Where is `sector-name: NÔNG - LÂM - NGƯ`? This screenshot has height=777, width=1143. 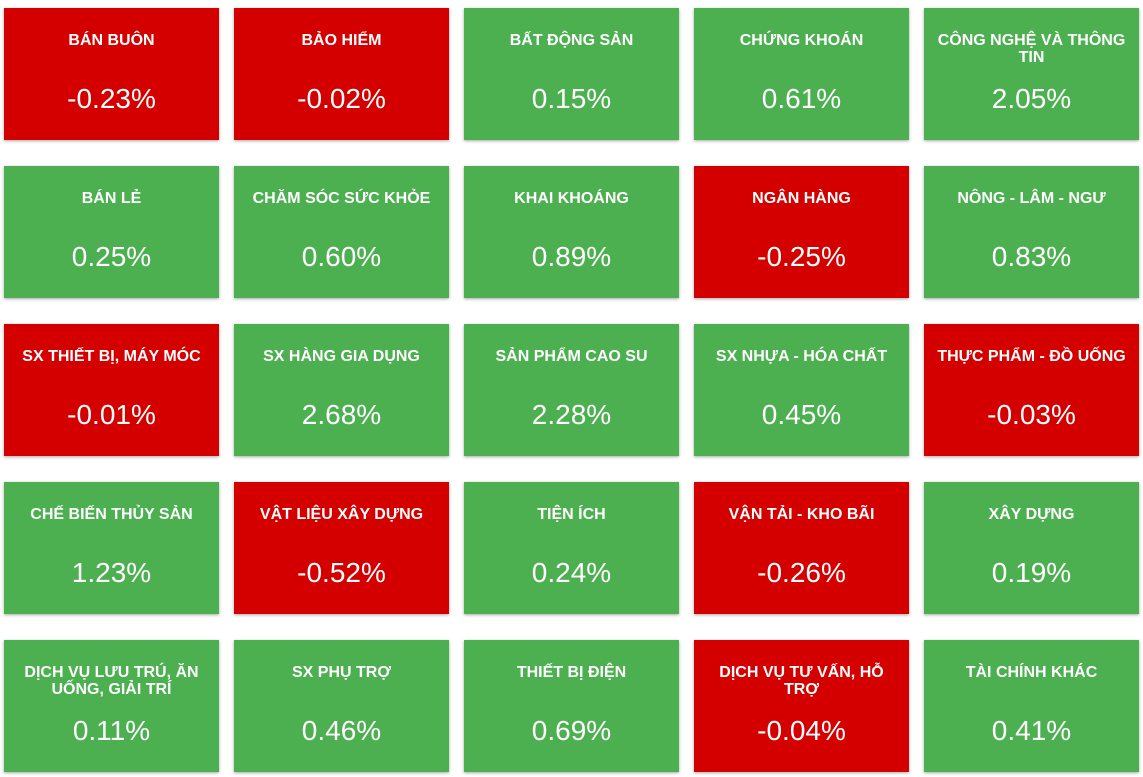 sector-name: NÔNG - LÂM - NGƯ is located at coordinates (1031, 198).